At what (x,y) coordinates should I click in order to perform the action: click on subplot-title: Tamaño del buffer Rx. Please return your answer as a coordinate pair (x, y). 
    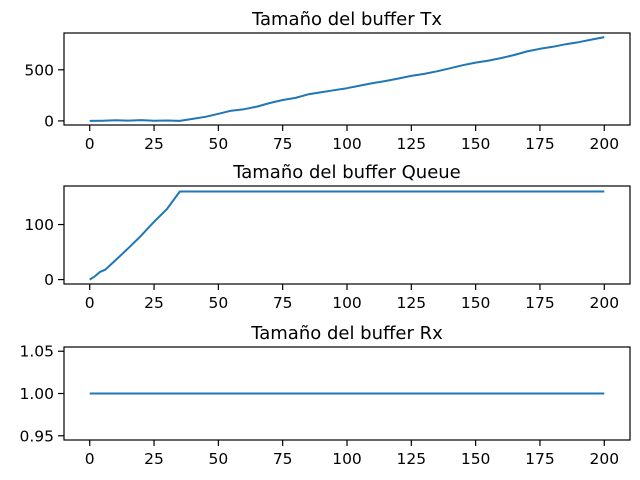
    Looking at the image, I should click on (346, 333).